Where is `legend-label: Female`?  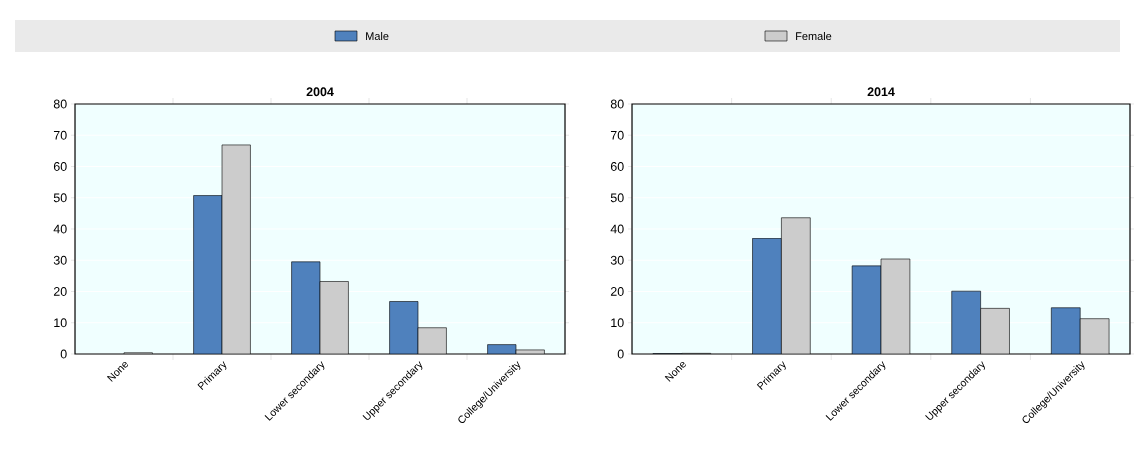 legend-label: Female is located at coordinates (814, 36).